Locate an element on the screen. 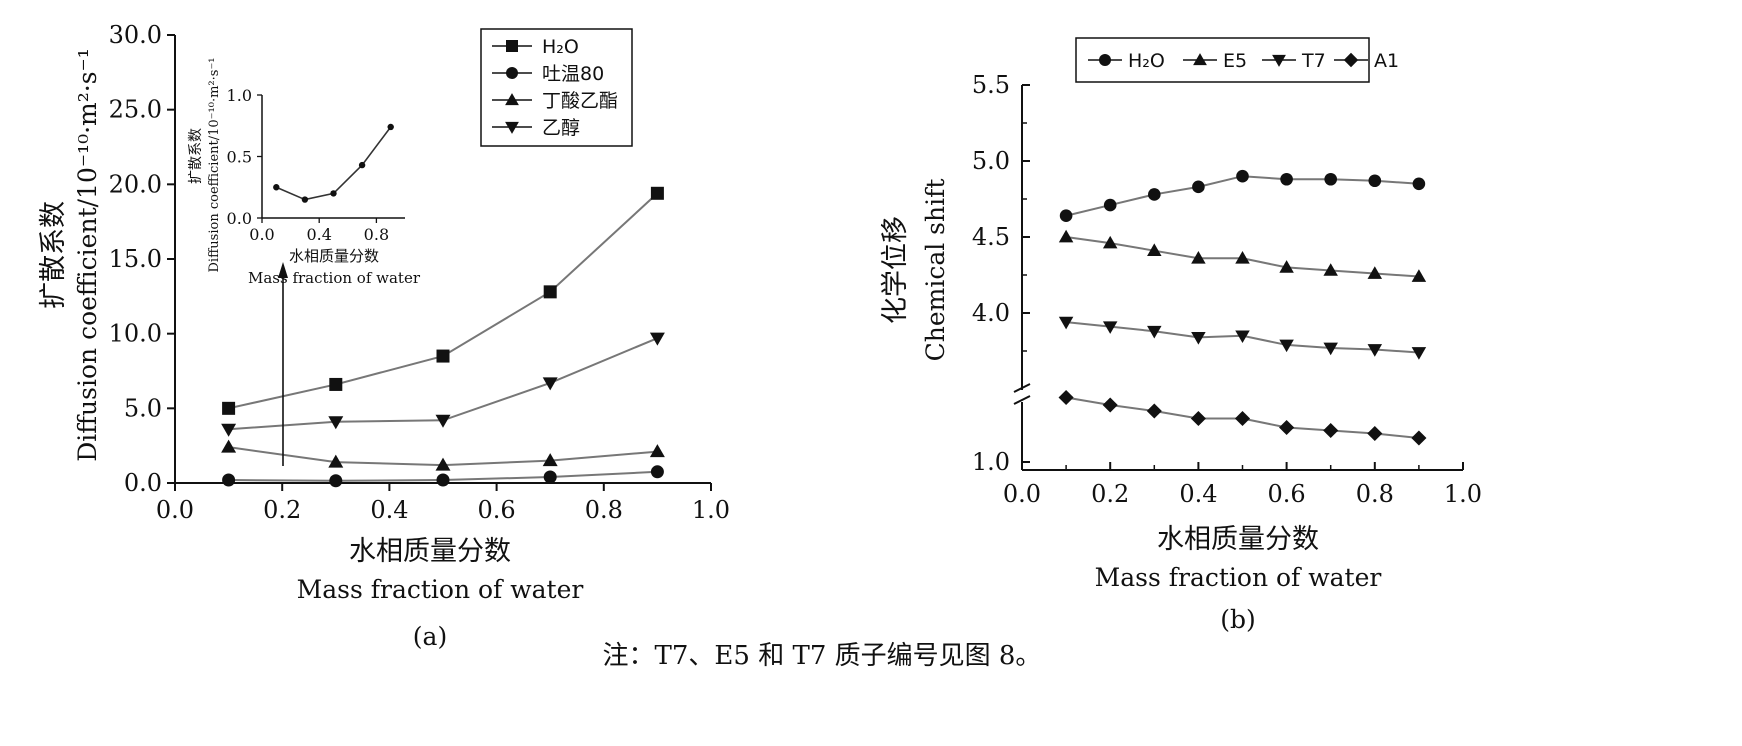 The image size is (1742, 746). a-legend-label: H₂O is located at coordinates (560, 47).